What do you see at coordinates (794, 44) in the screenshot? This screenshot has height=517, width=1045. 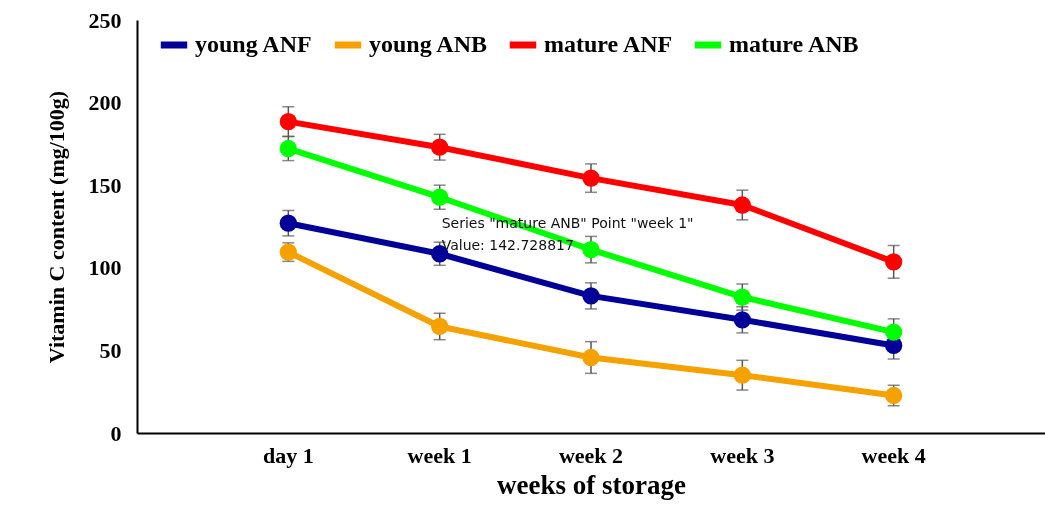 I see `legend-label: mature ANB` at bounding box center [794, 44].